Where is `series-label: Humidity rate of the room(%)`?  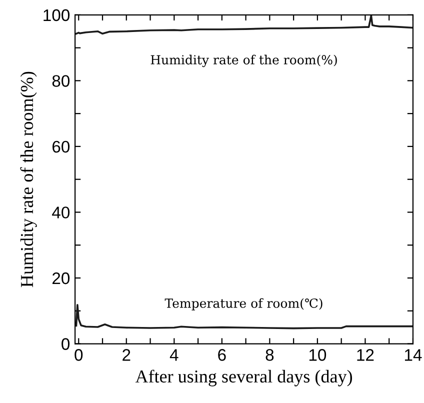
series-label: Humidity rate of the room(%) is located at coordinates (243, 61).